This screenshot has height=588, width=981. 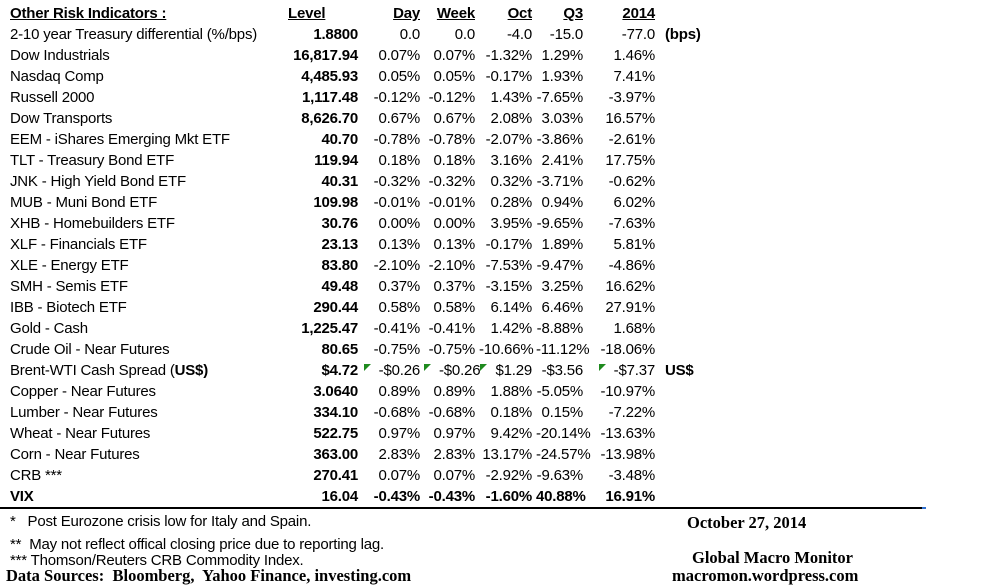 What do you see at coordinates (61, 118) in the screenshot?
I see `row-label-text: Dow Transports` at bounding box center [61, 118].